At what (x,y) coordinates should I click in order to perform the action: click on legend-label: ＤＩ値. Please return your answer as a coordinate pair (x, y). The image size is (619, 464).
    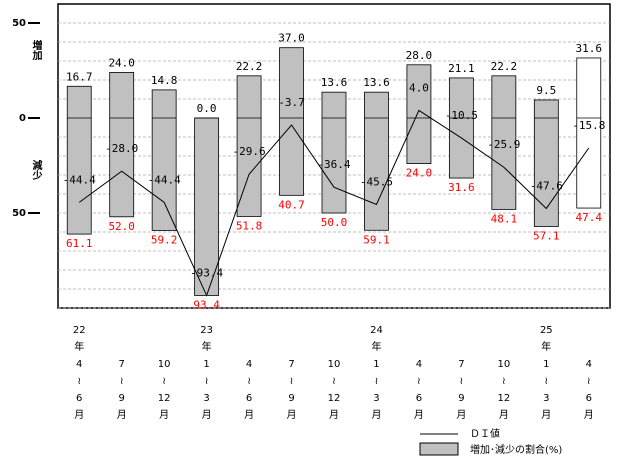
    Looking at the image, I should click on (485, 433).